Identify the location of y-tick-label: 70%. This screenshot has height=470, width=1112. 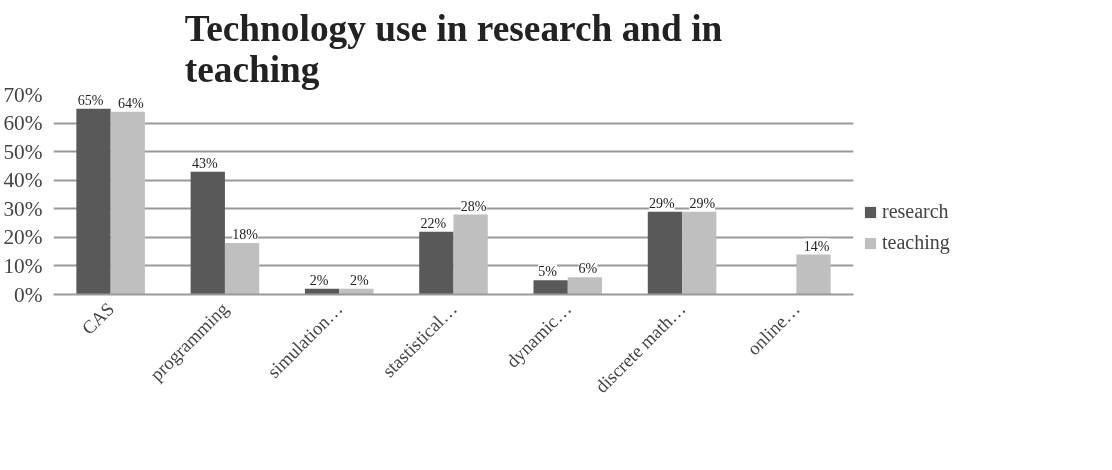
(23, 94).